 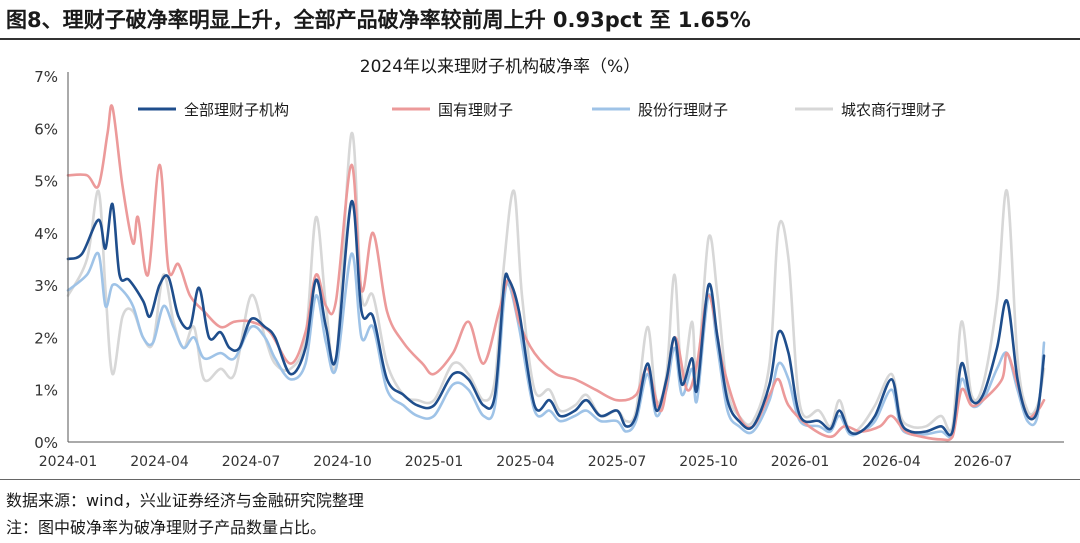 I want to click on x-tick-label: 2025-10, so click(x=708, y=462).